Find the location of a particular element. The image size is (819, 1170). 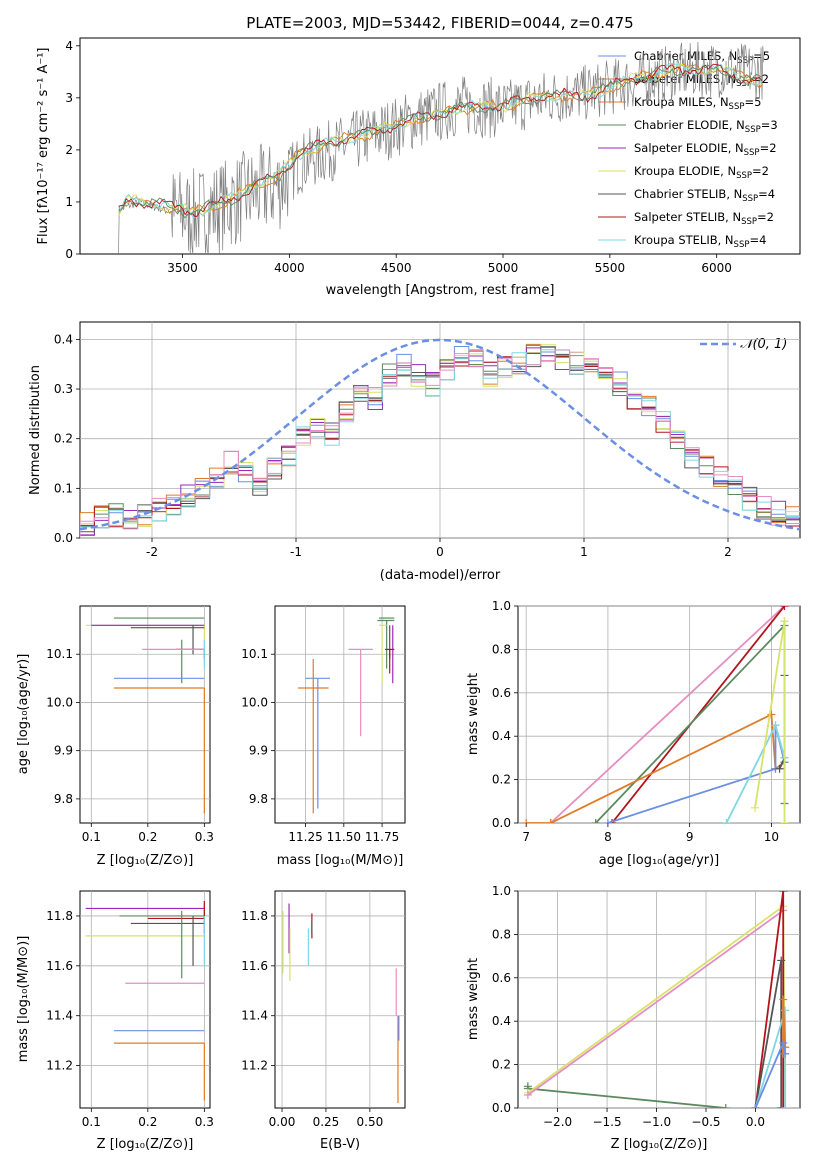

gaussian-curve is located at coordinates (440, 434).